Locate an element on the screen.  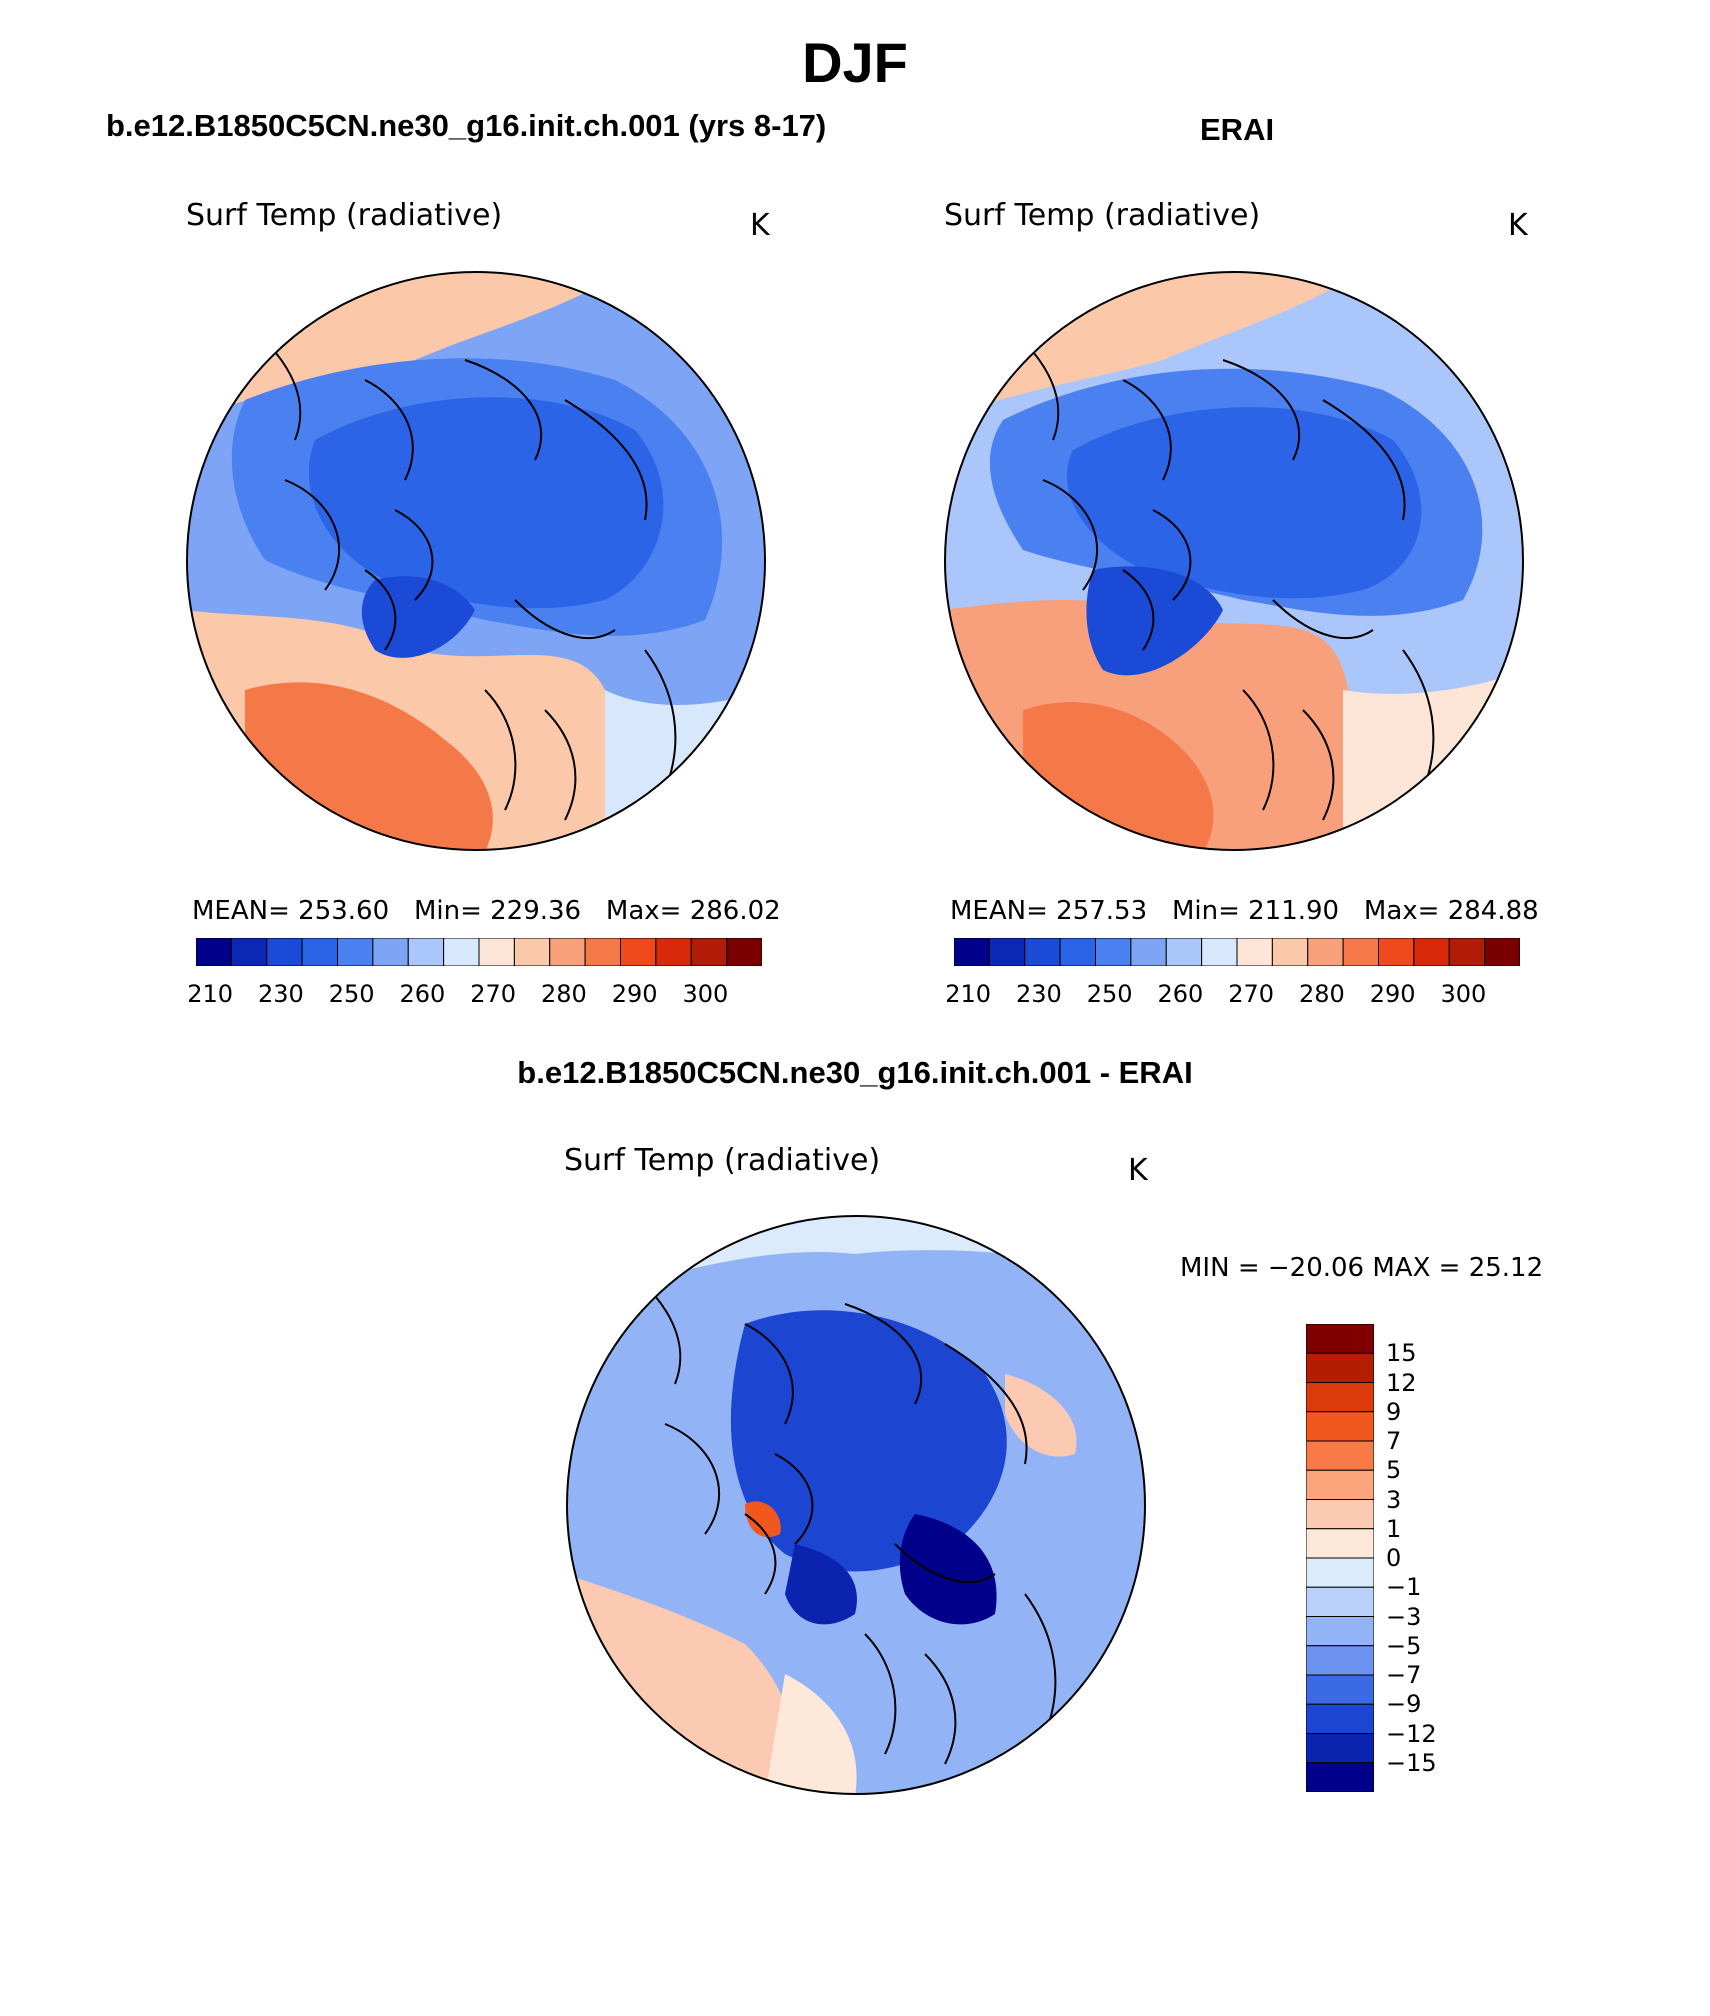
panel1-polar-map is located at coordinates (476, 561).